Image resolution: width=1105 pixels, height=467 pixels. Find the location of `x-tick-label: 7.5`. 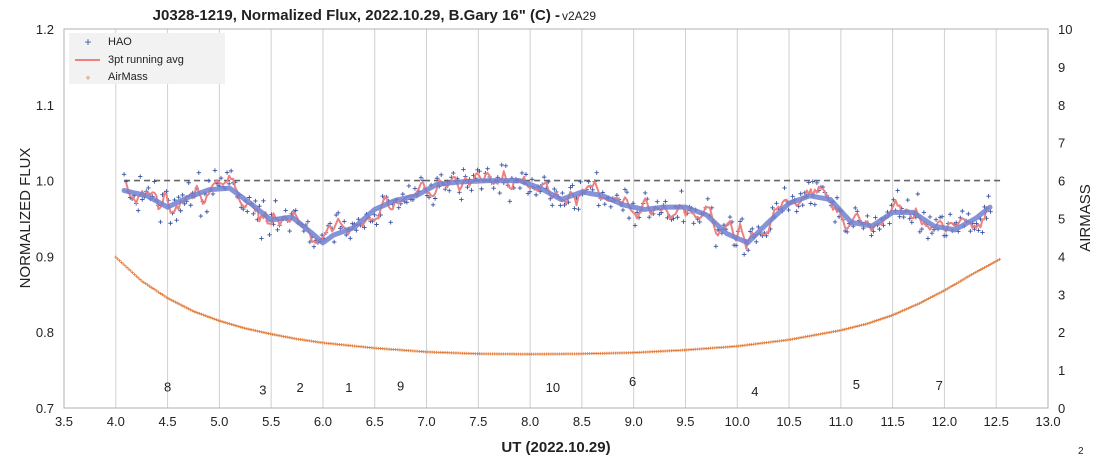

x-tick-label: 7.5 is located at coordinates (478, 421).